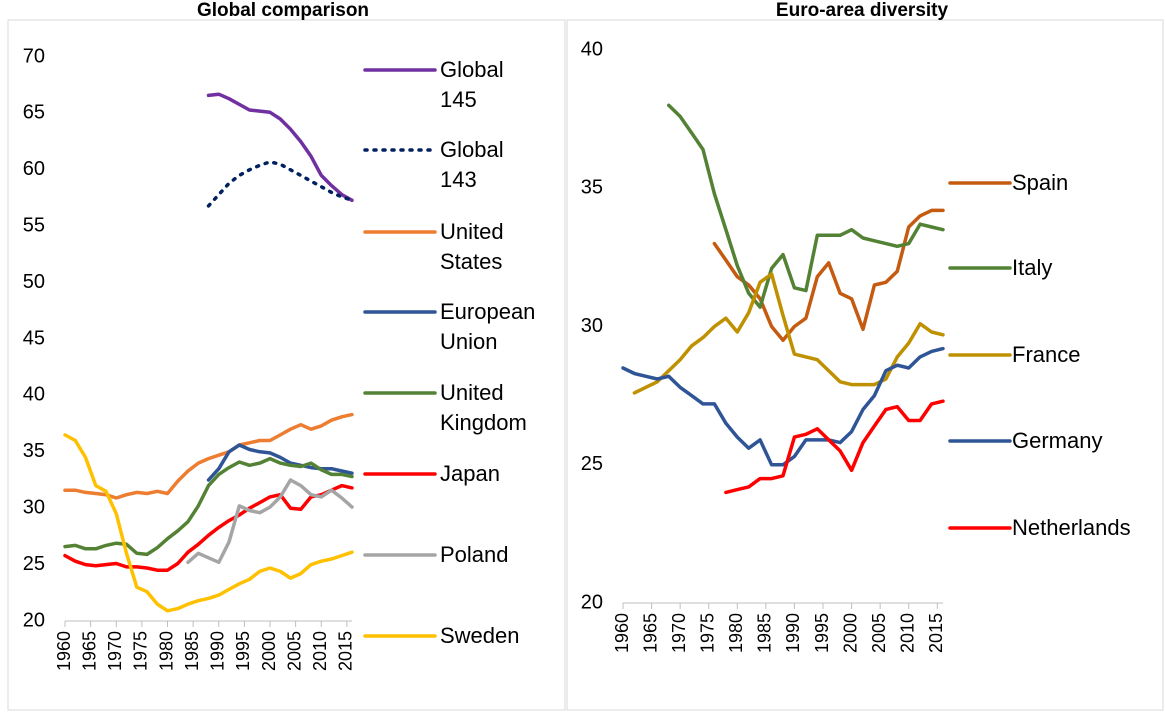 Image resolution: width=1165 pixels, height=715 pixels. I want to click on y-tick-label: 65, so click(34, 113).